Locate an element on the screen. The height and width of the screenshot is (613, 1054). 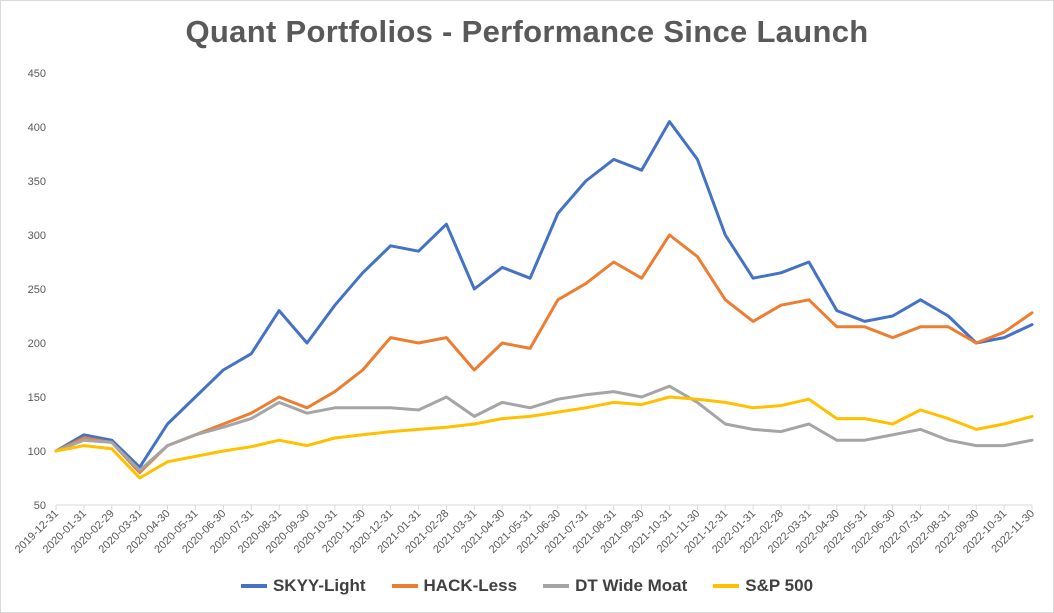
y-tick-label: 250 is located at coordinates (37, 290).